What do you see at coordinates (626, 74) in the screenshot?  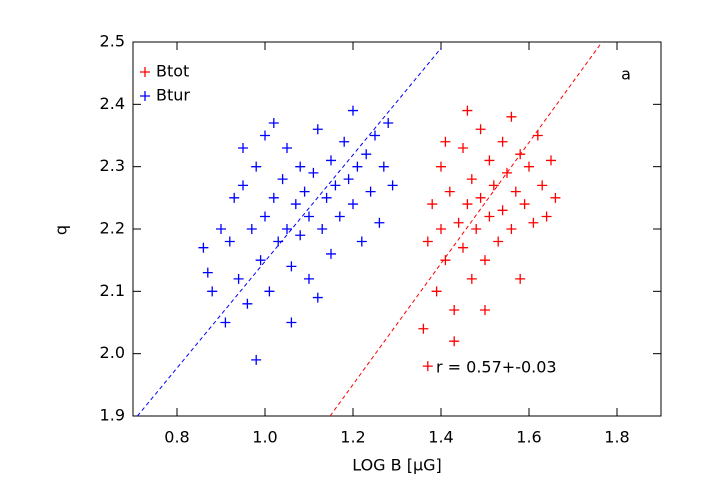 I see `panel-label: a` at bounding box center [626, 74].